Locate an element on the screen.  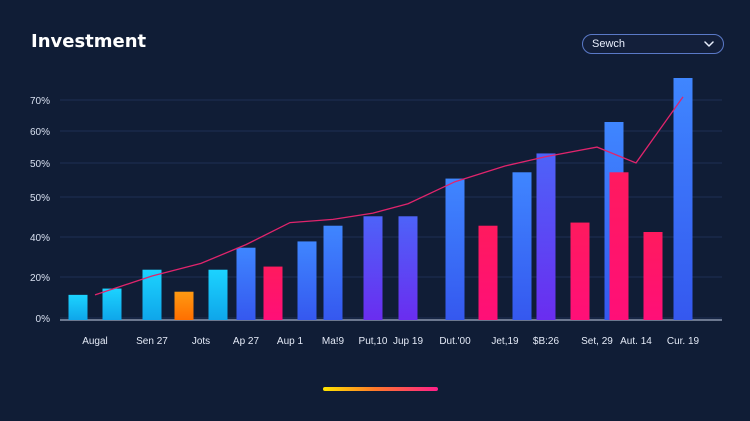
x-tick-label: Ap 27 is located at coordinates (246, 341).